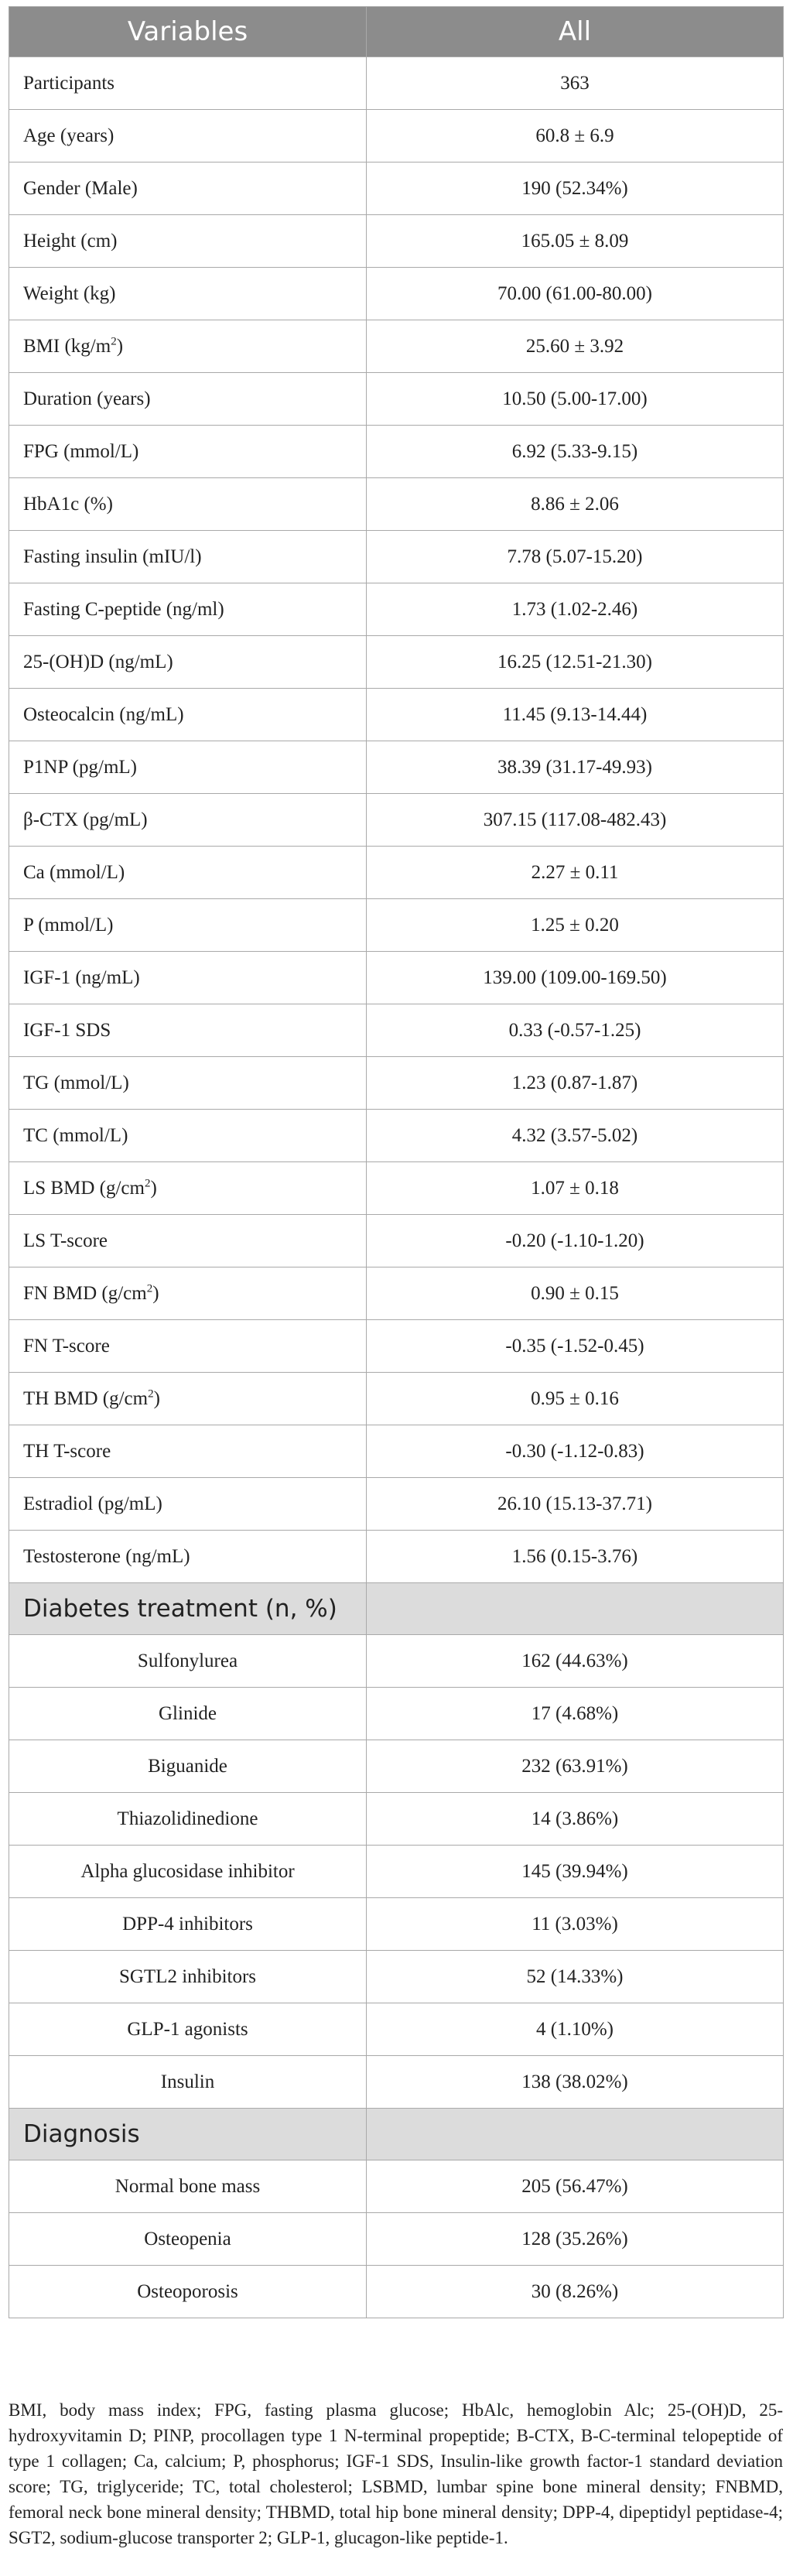  I want to click on variable-label: Age (years), so click(188, 136).